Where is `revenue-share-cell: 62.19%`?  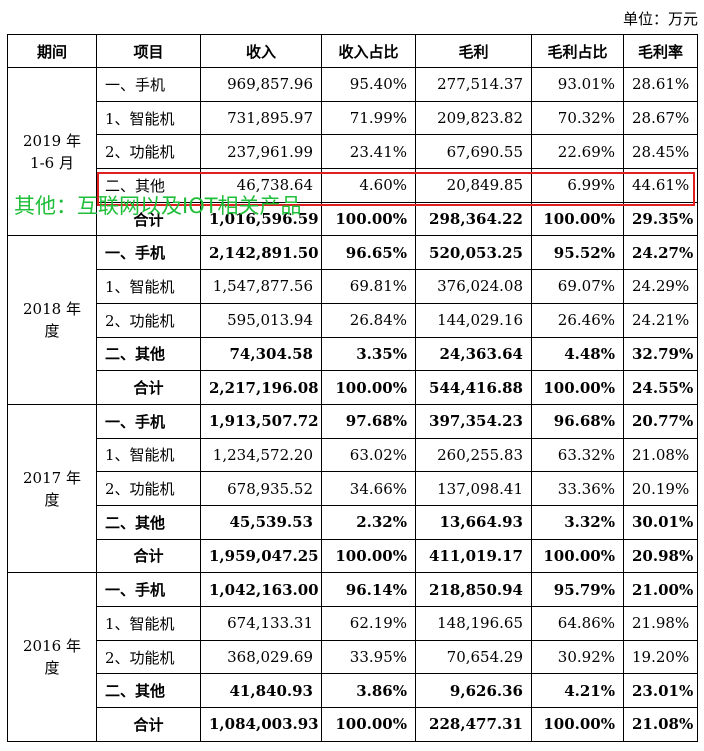
revenue-share-cell: 62.19% is located at coordinates (368, 623).